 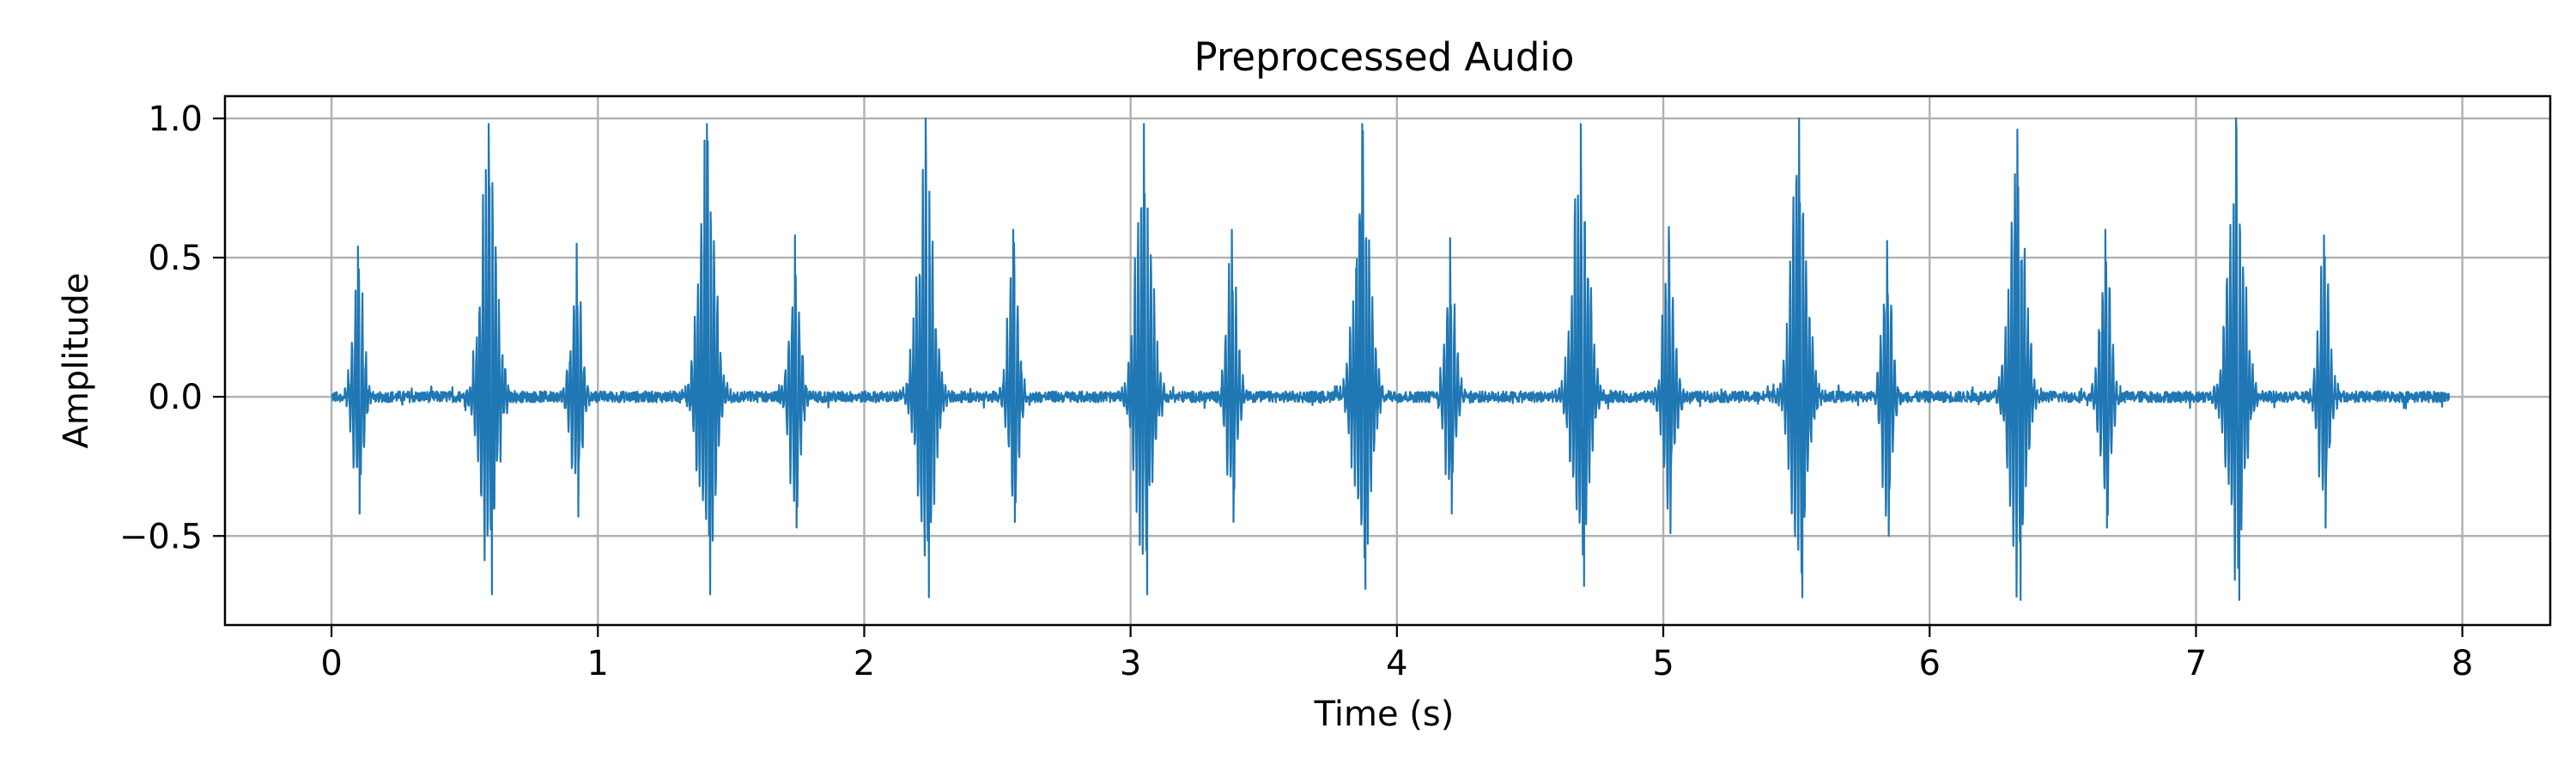 What do you see at coordinates (161, 536) in the screenshot?
I see `y-tick-label: −0.5` at bounding box center [161, 536].